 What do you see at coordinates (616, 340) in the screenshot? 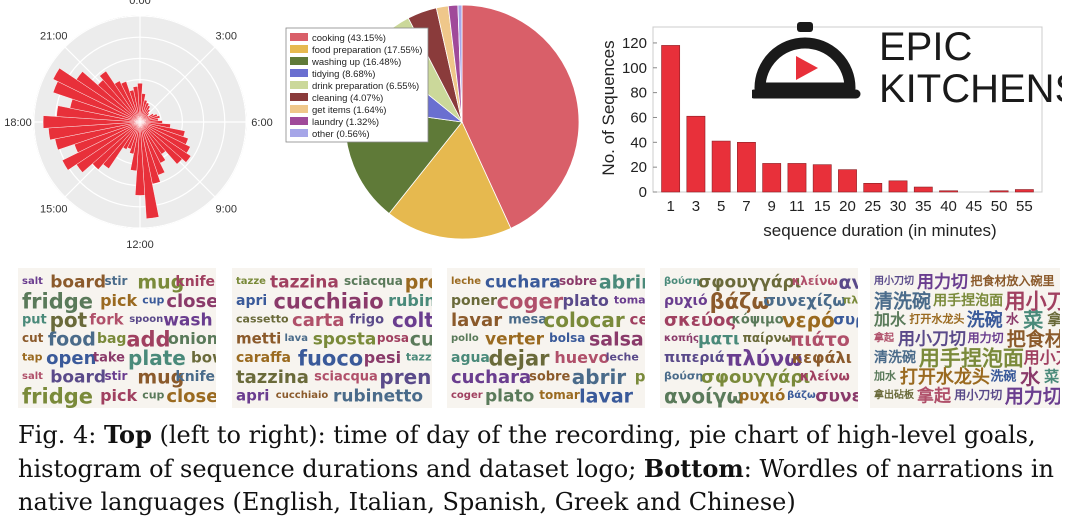
I see `wordle-word: salsa` at bounding box center [616, 340].